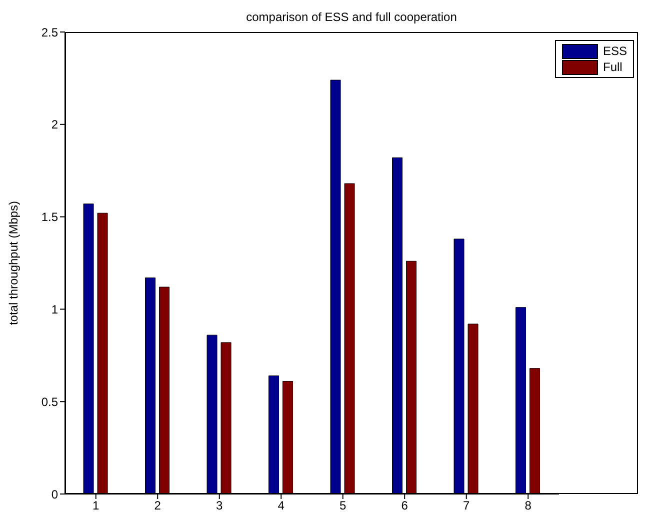 The image size is (646, 521). What do you see at coordinates (49, 32) in the screenshot?
I see `y-tick-label: 2.5` at bounding box center [49, 32].